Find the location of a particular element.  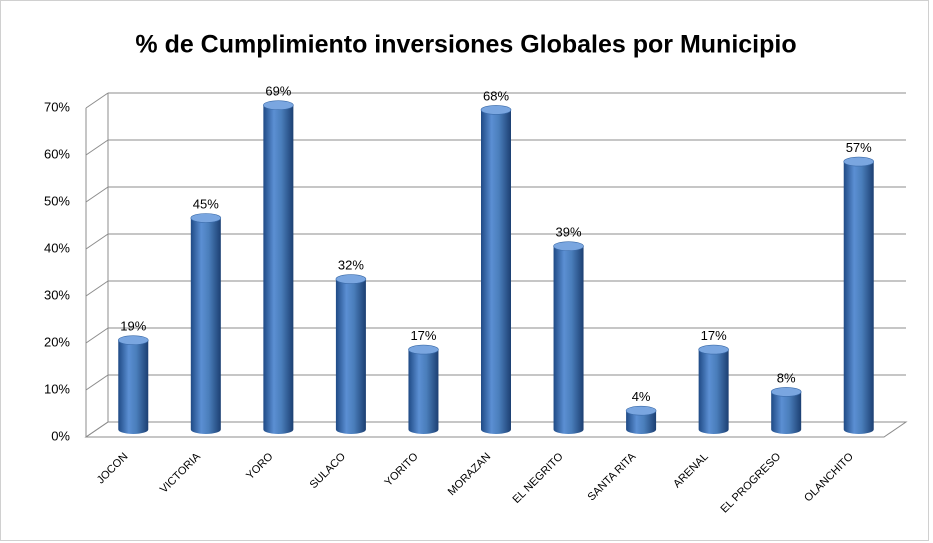

value-label: 57% is located at coordinates (859, 147).